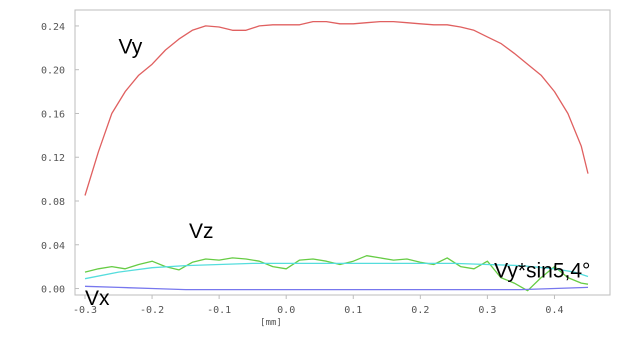 The image size is (634, 360). What do you see at coordinates (271, 323) in the screenshot?
I see `x-axis-label: [mm]` at bounding box center [271, 323].